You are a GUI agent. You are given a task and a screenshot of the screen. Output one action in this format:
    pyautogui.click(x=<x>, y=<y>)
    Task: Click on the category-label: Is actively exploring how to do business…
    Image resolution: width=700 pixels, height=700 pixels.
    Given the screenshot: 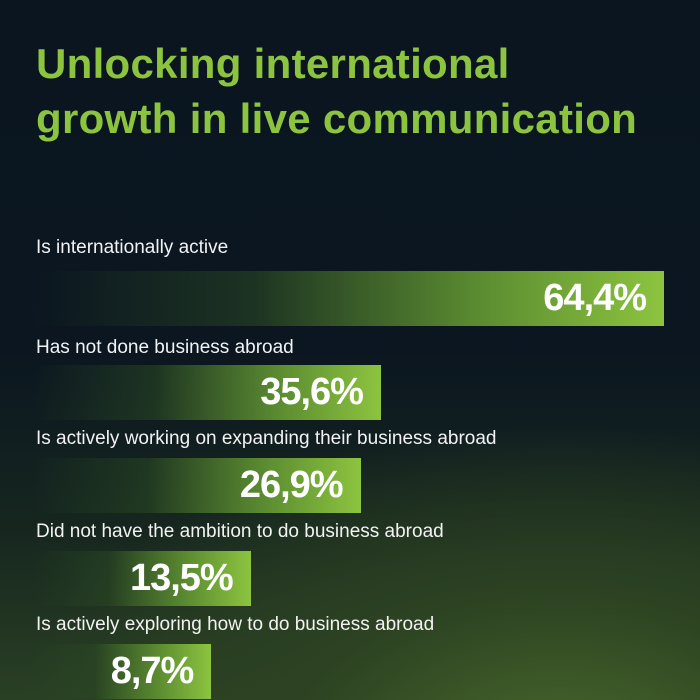 What is the action you would take?
    pyautogui.click(x=235, y=624)
    